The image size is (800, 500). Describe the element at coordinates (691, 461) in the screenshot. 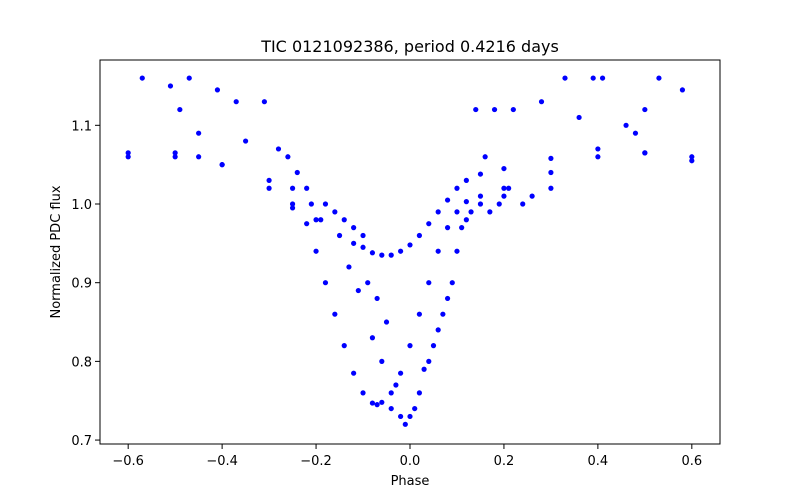

I see `x-tick-label: 0.6` at that location.